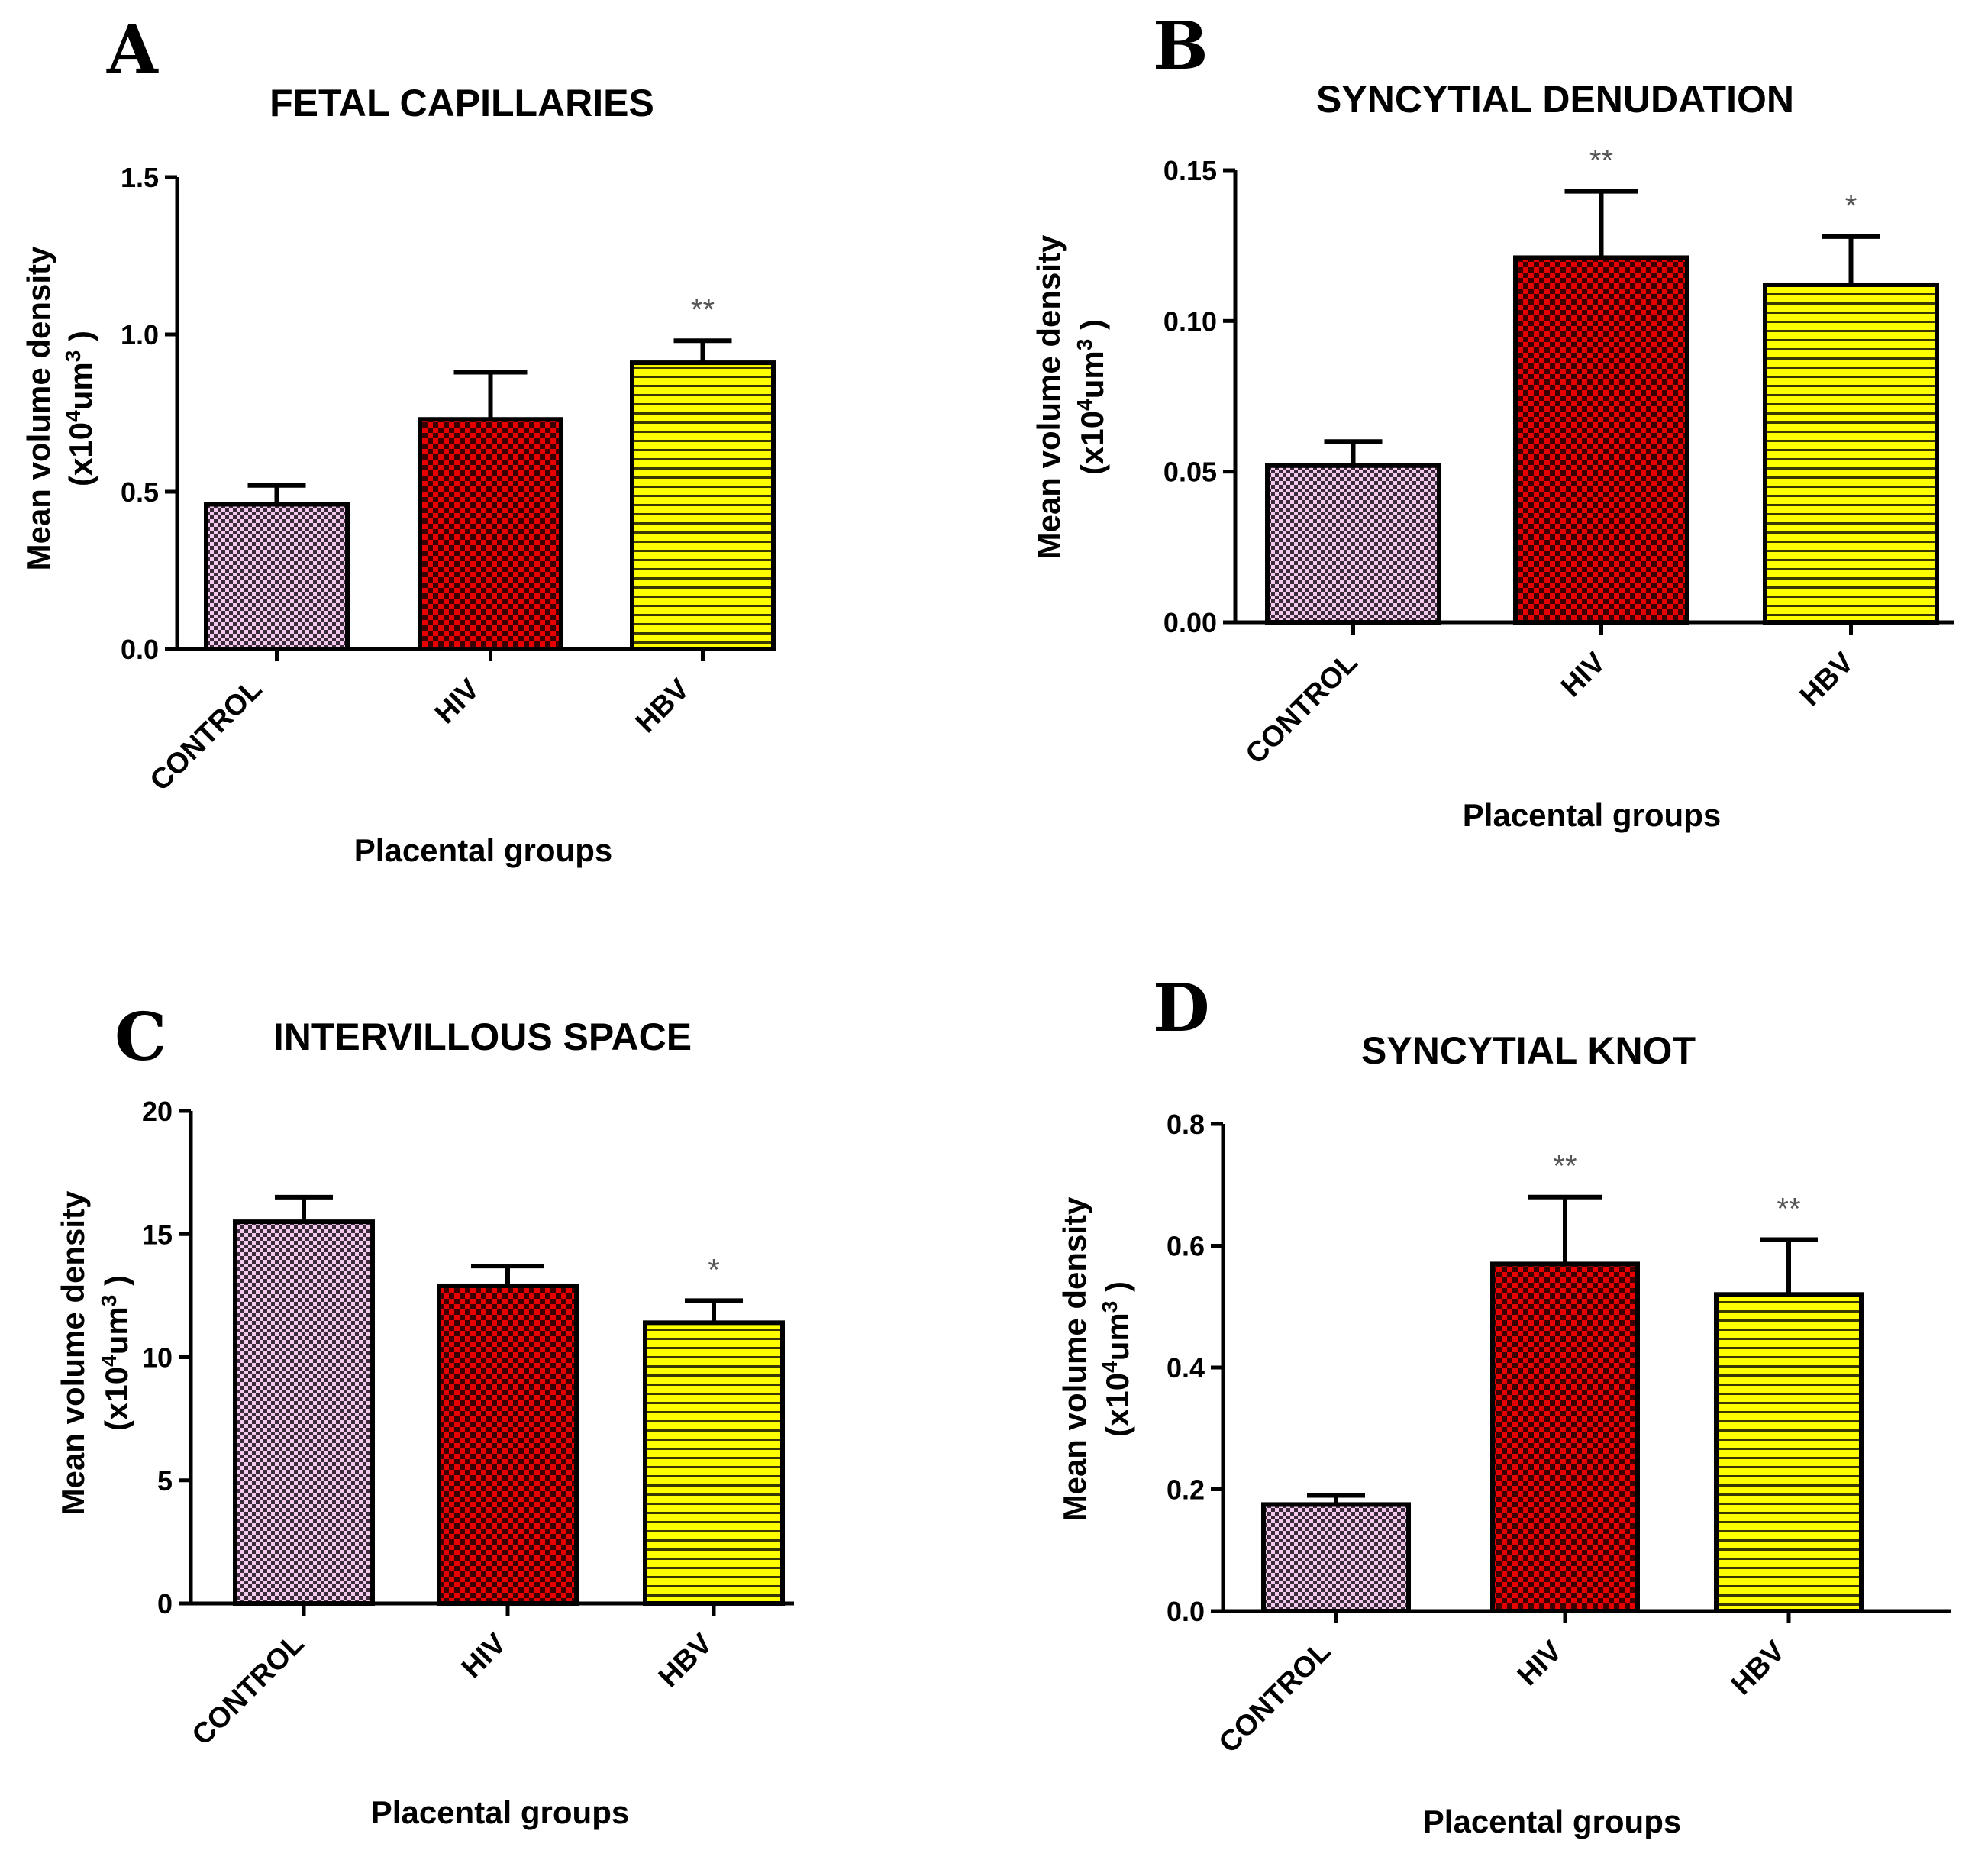 Image resolution: width=1988 pixels, height=1860 pixels. Describe the element at coordinates (1181, 1008) in the screenshot. I see `panel-letter-d: D` at that location.